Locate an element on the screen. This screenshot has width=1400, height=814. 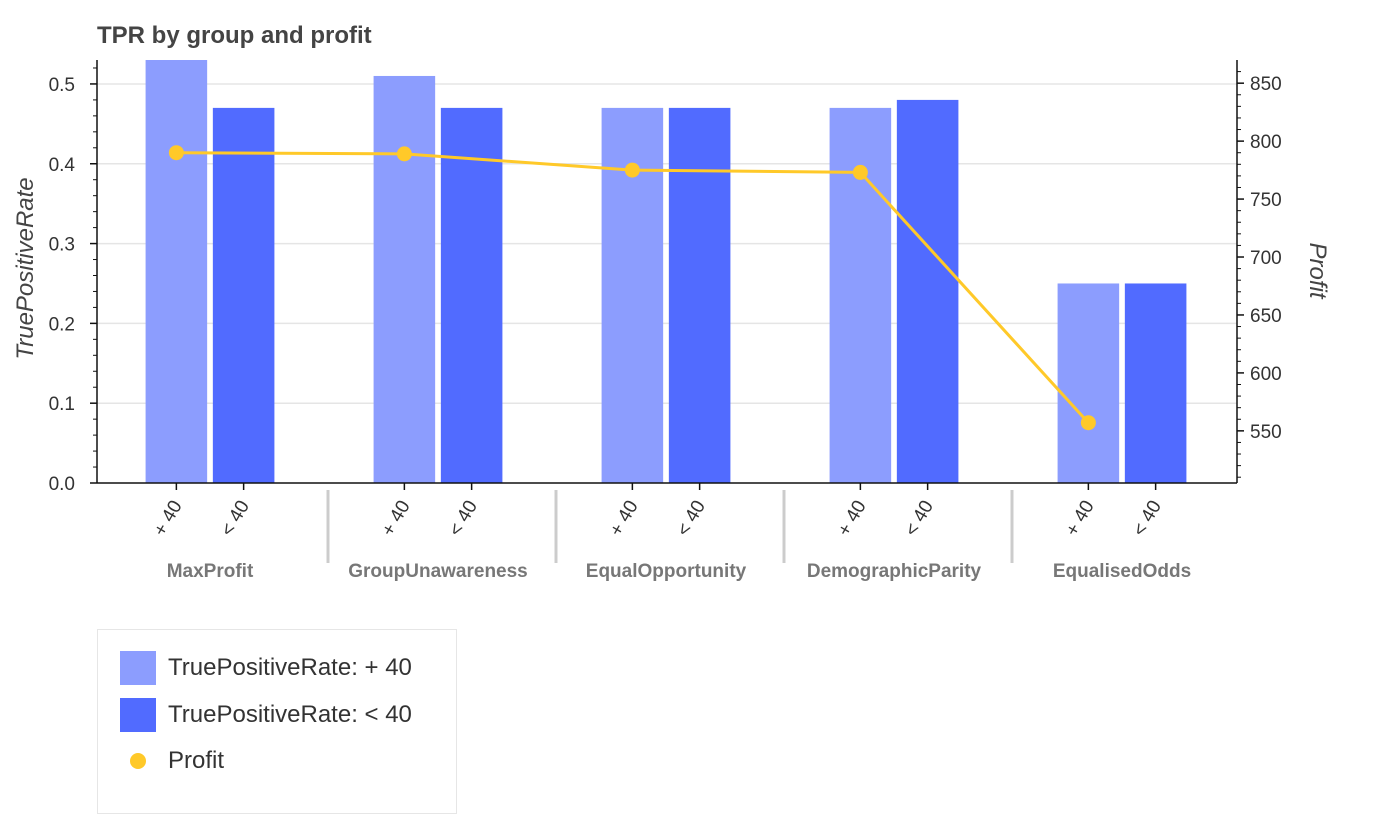
legend-swatch-tpr-plus40 is located at coordinates (138, 668).